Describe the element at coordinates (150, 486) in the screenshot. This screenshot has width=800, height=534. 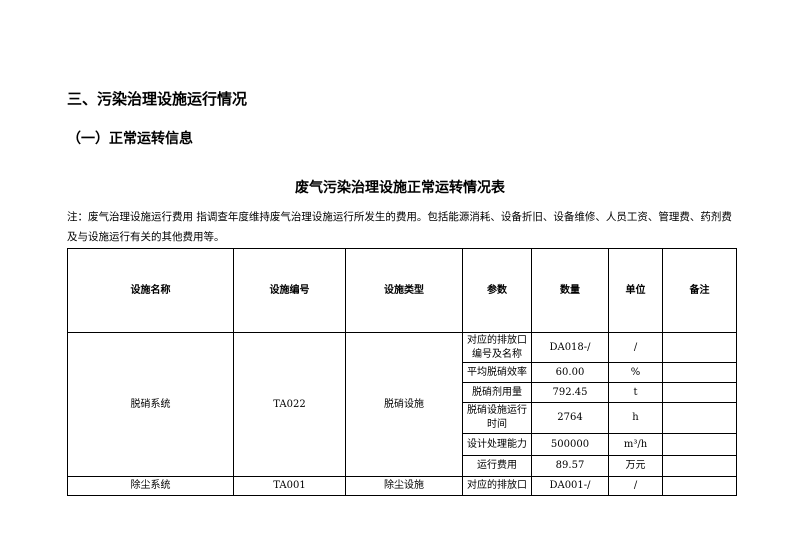
I see `facility-name: 除尘系统` at that location.